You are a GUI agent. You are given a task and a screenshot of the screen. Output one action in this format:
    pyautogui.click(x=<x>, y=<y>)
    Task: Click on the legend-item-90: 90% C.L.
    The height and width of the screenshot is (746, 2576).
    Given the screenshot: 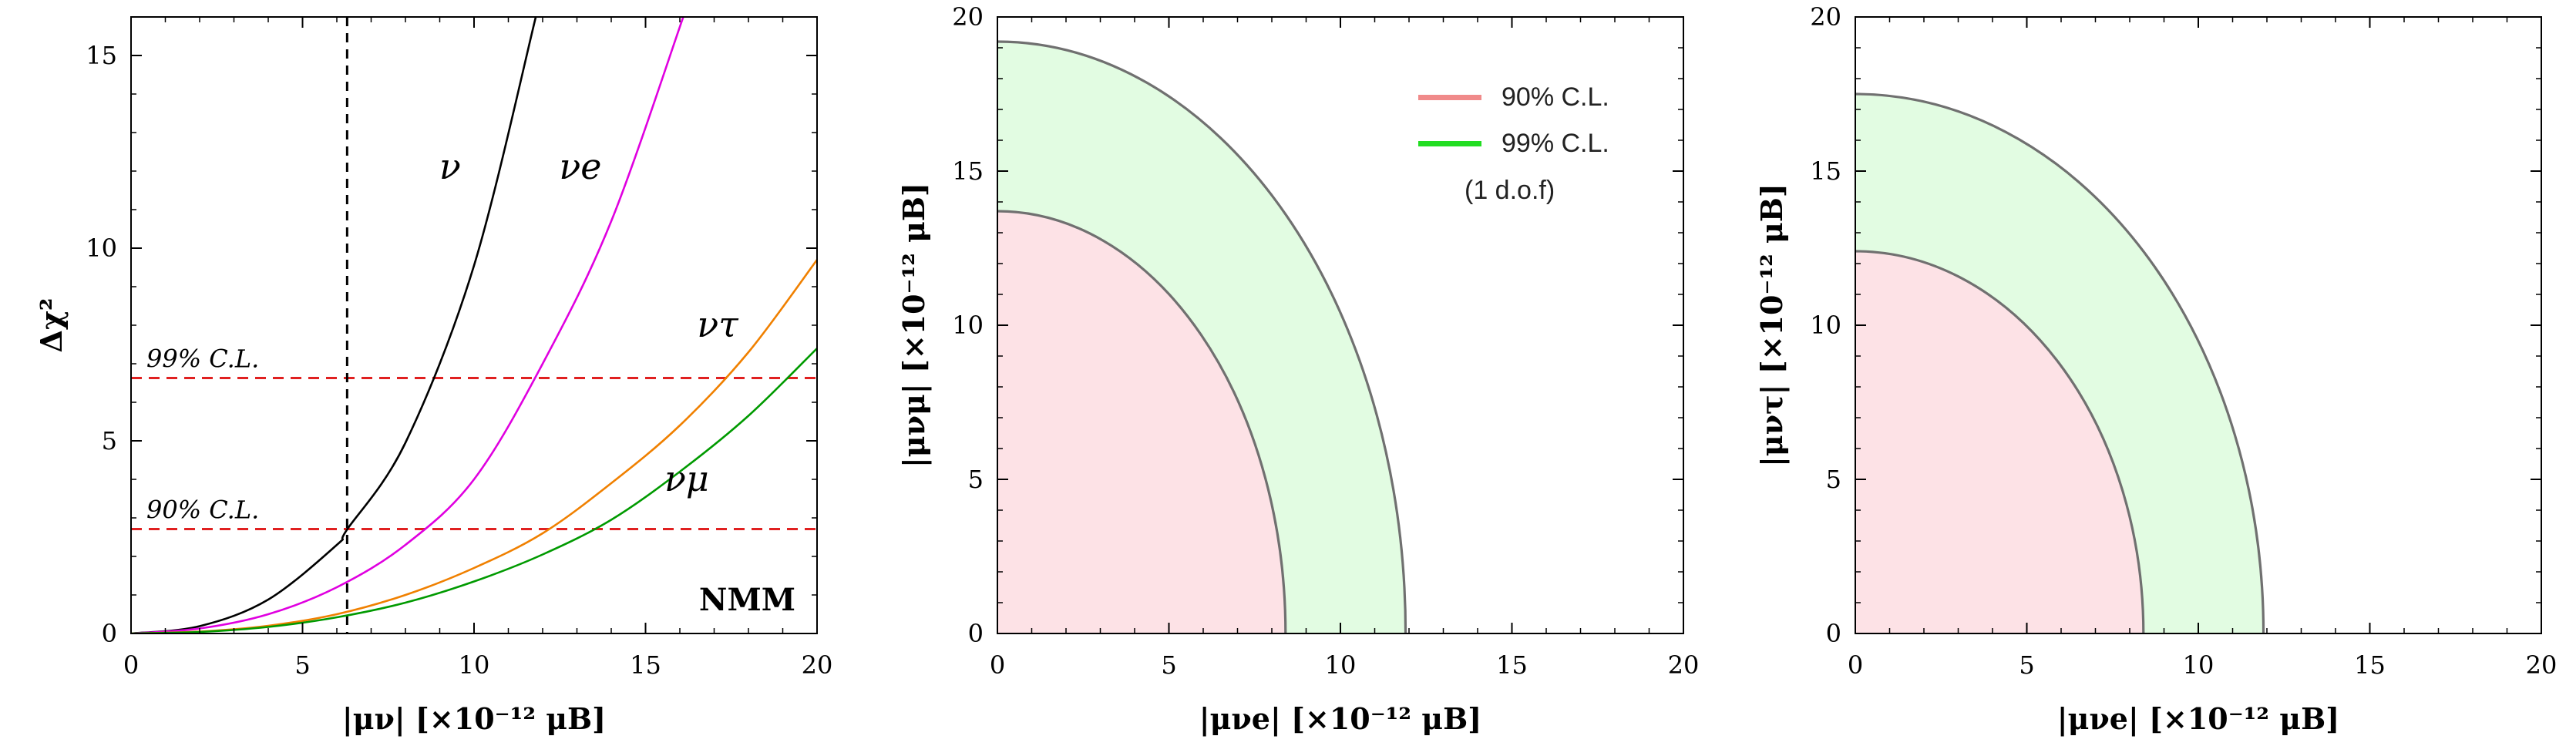 What is the action you would take?
    pyautogui.click(x=1513, y=97)
    